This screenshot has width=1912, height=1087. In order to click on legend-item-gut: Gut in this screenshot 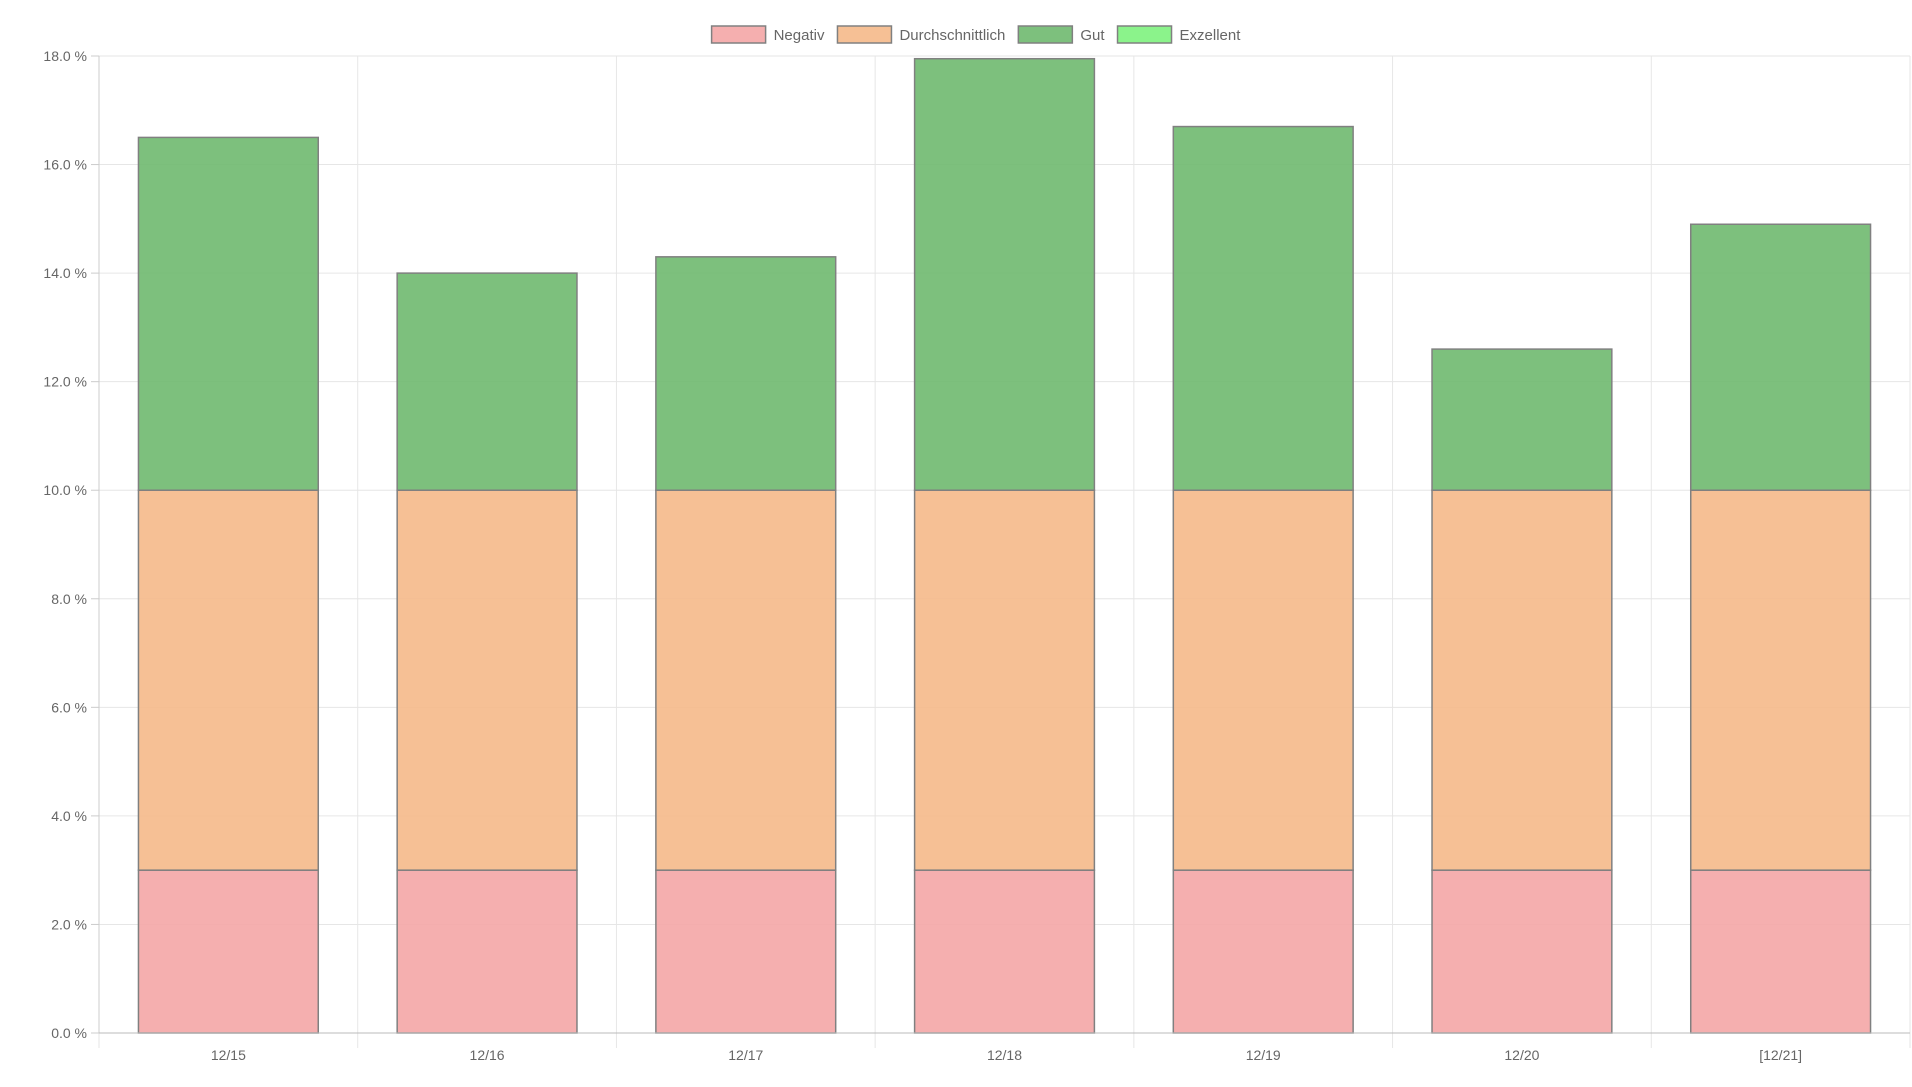, I will do `click(1061, 34)`.